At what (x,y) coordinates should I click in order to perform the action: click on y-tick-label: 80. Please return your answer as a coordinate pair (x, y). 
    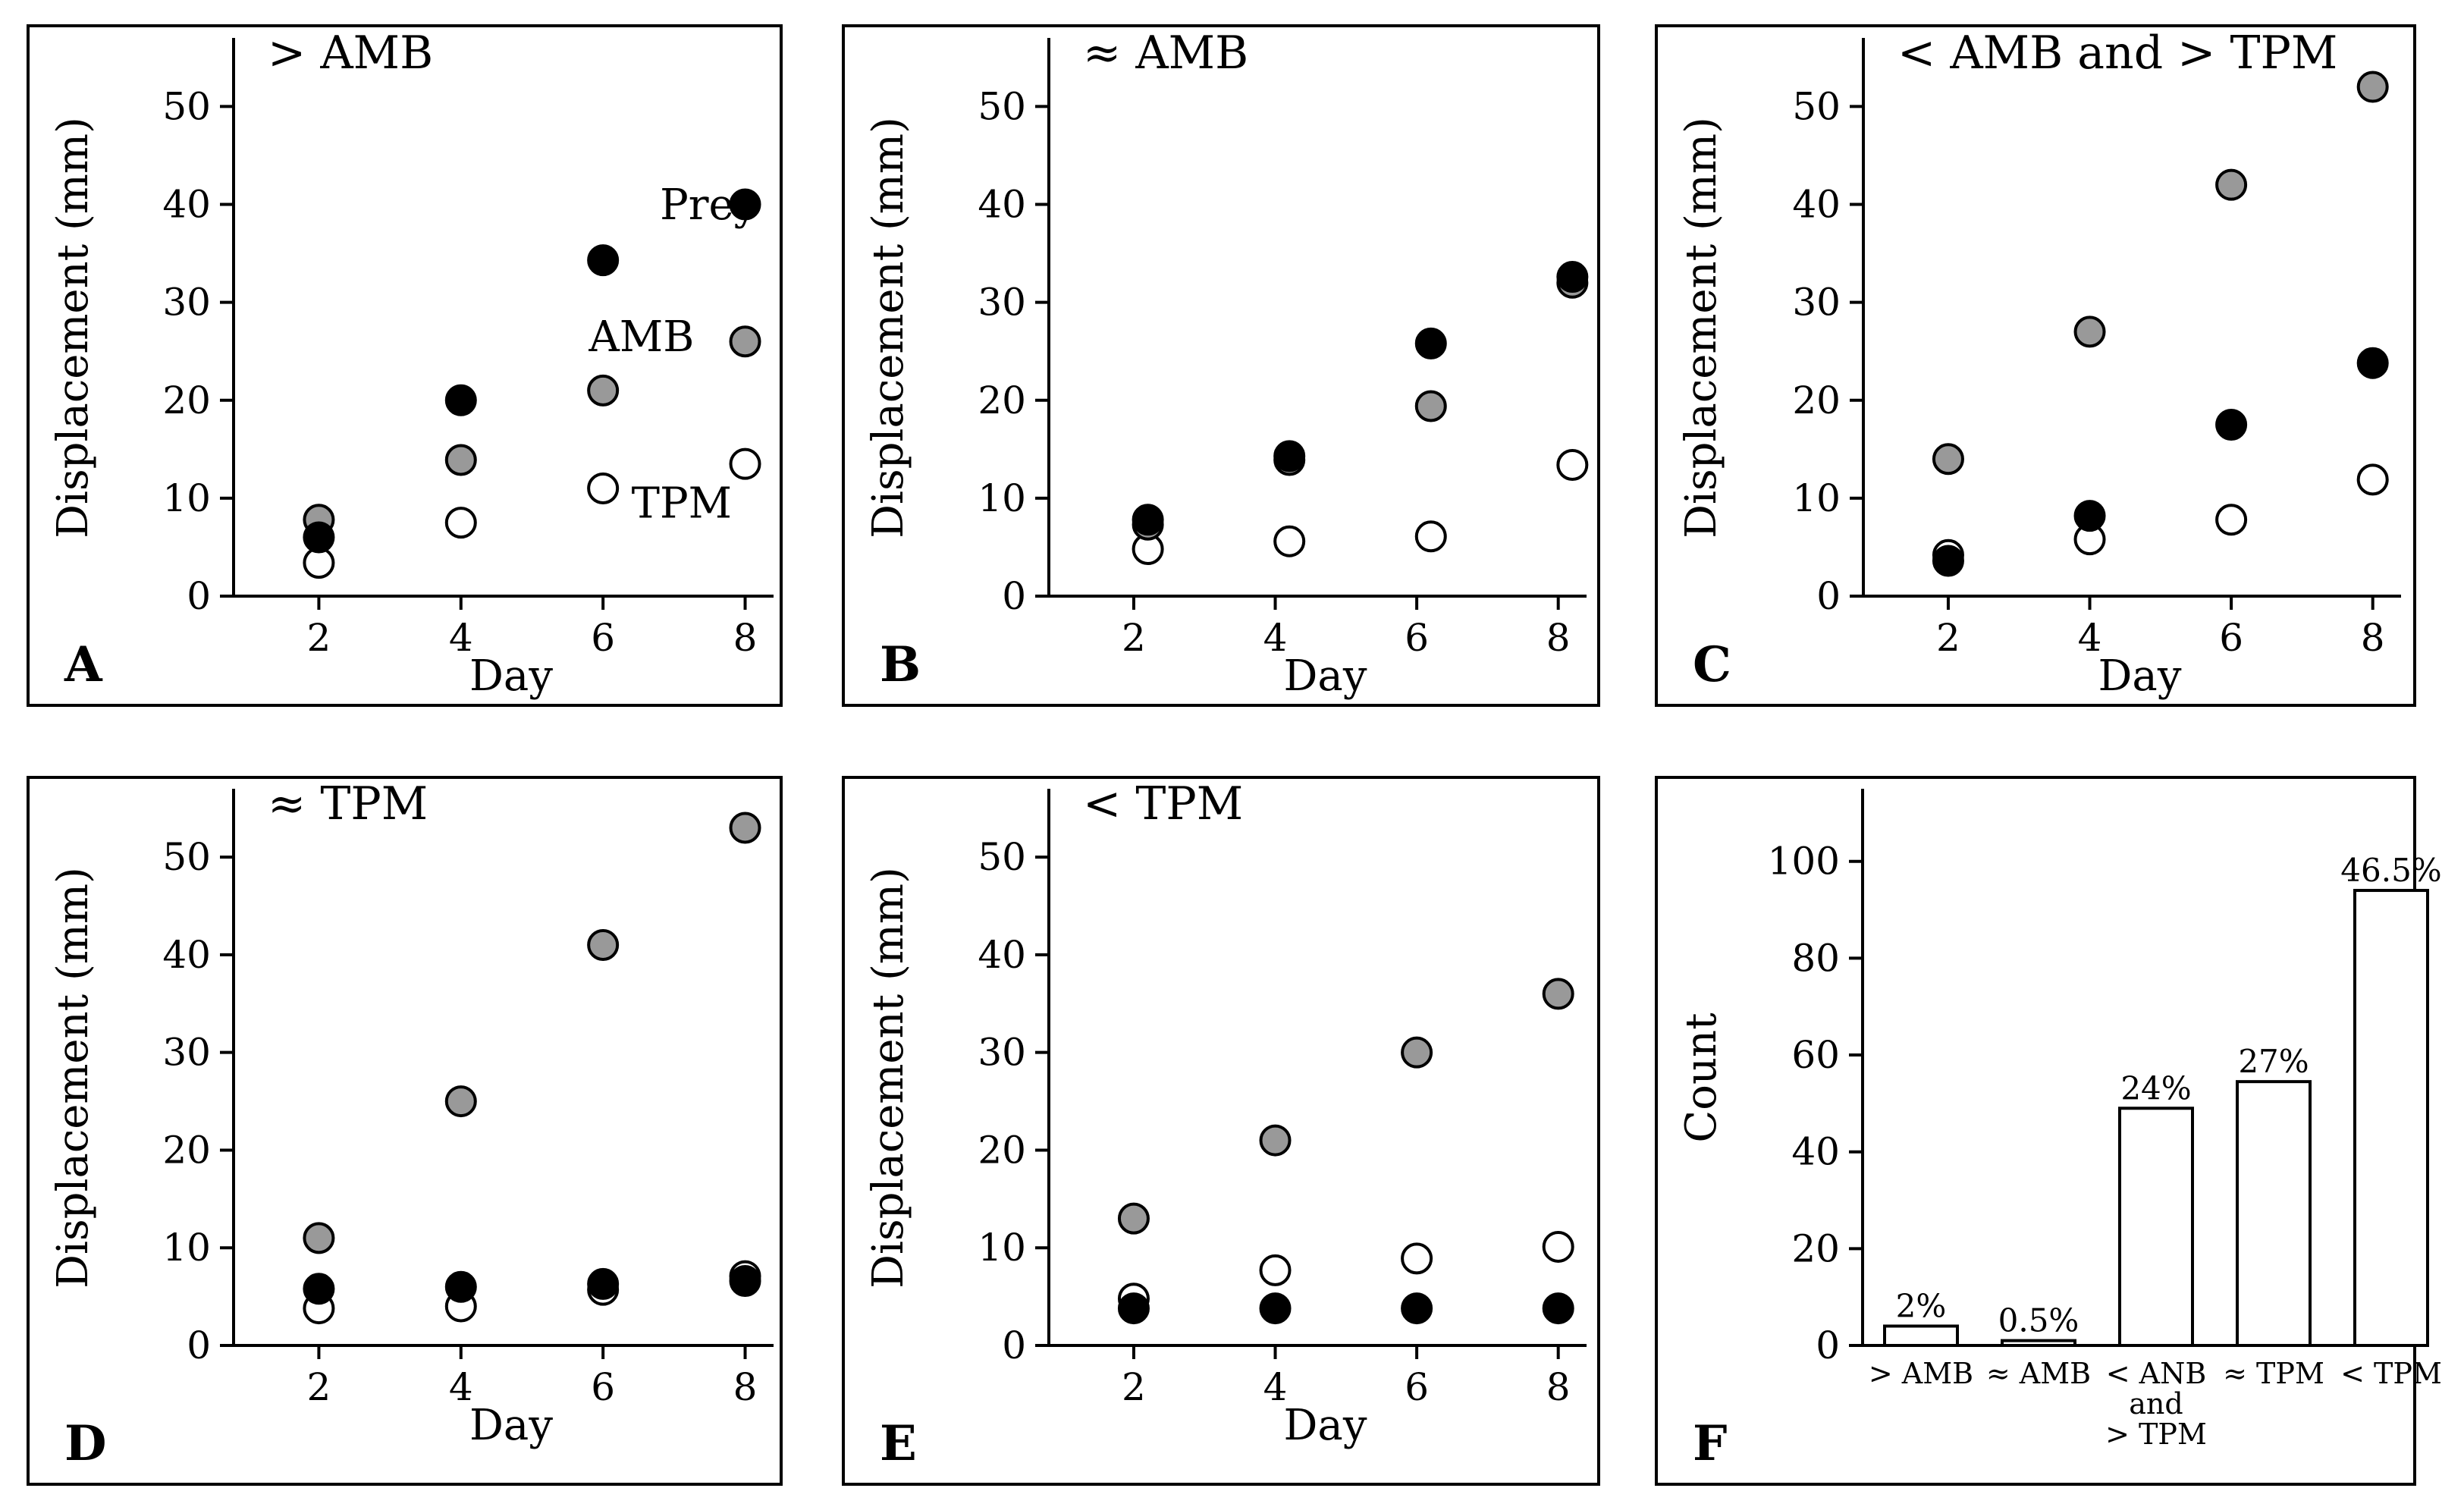
    Looking at the image, I should click on (1815, 958).